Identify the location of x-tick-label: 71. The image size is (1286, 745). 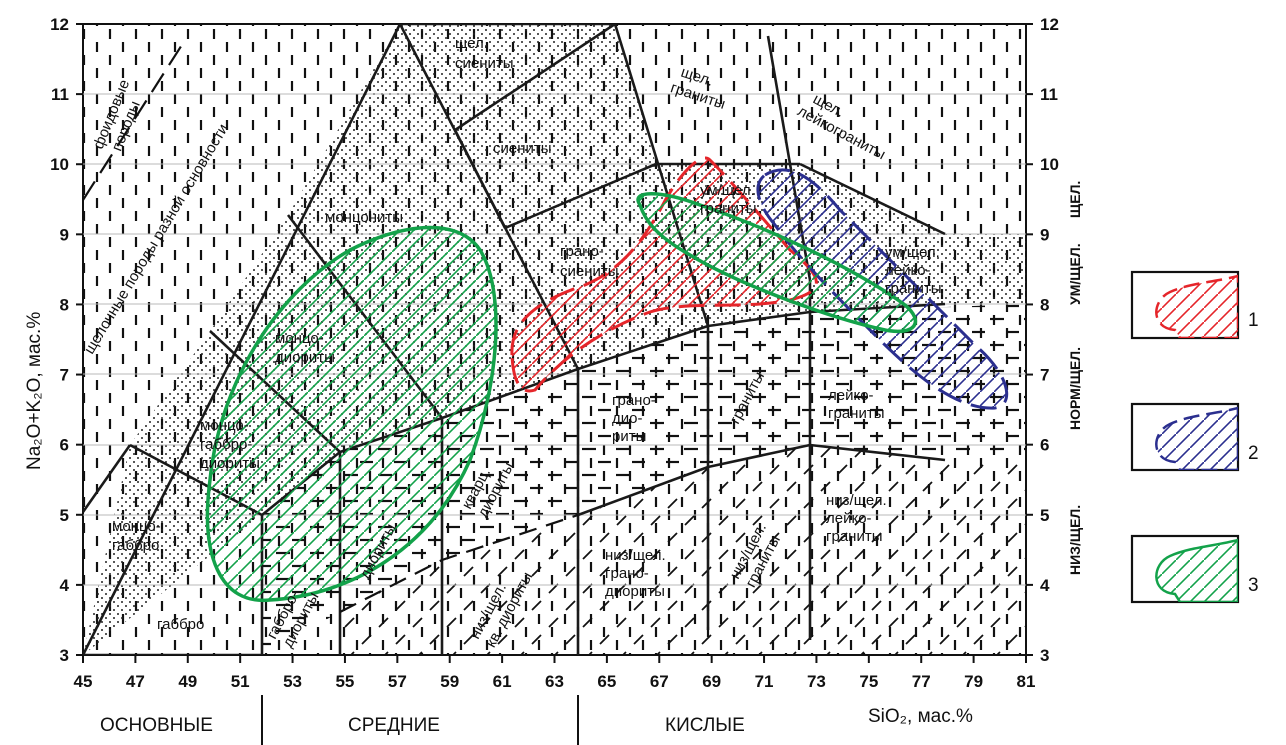
(764, 681).